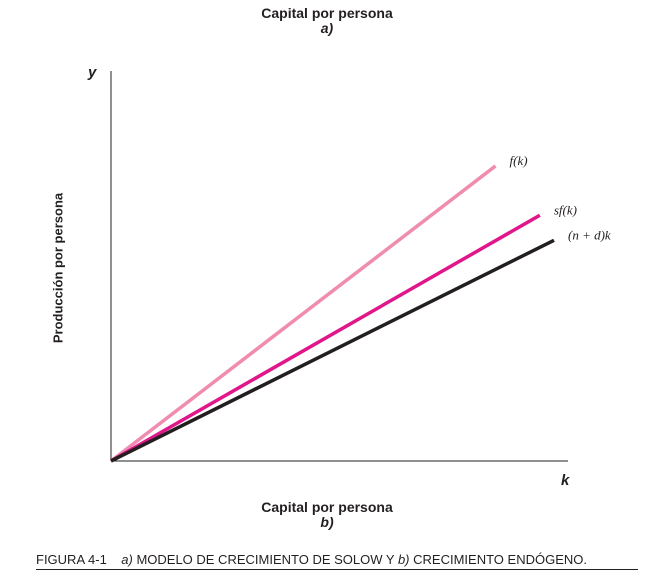  Describe the element at coordinates (565, 209) in the screenshot. I see `series-label-sfk: sf(k)` at that location.